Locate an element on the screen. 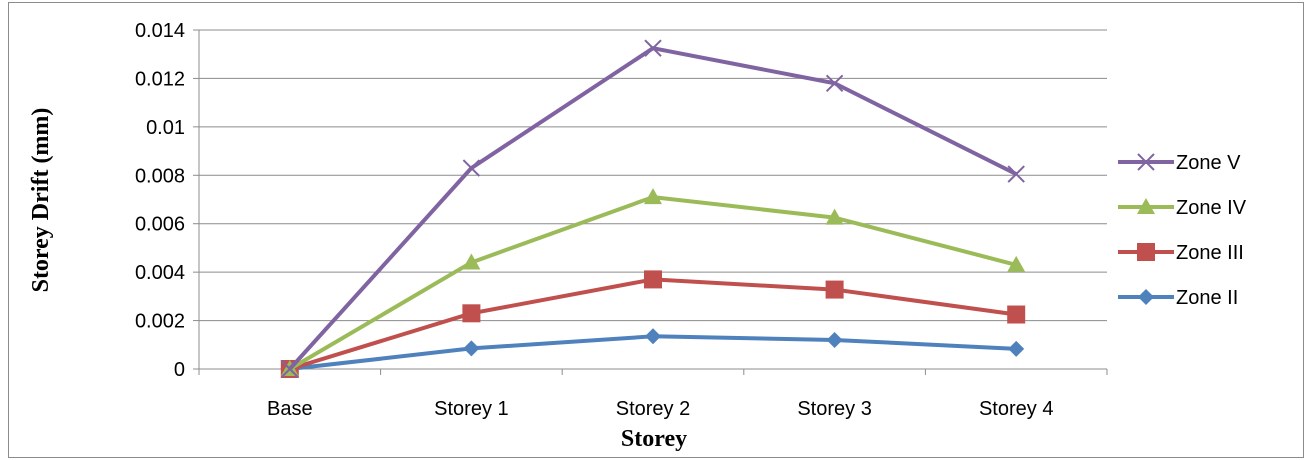 This screenshot has width=1312, height=460. y-tick-label: 0.014 is located at coordinates (160, 31).